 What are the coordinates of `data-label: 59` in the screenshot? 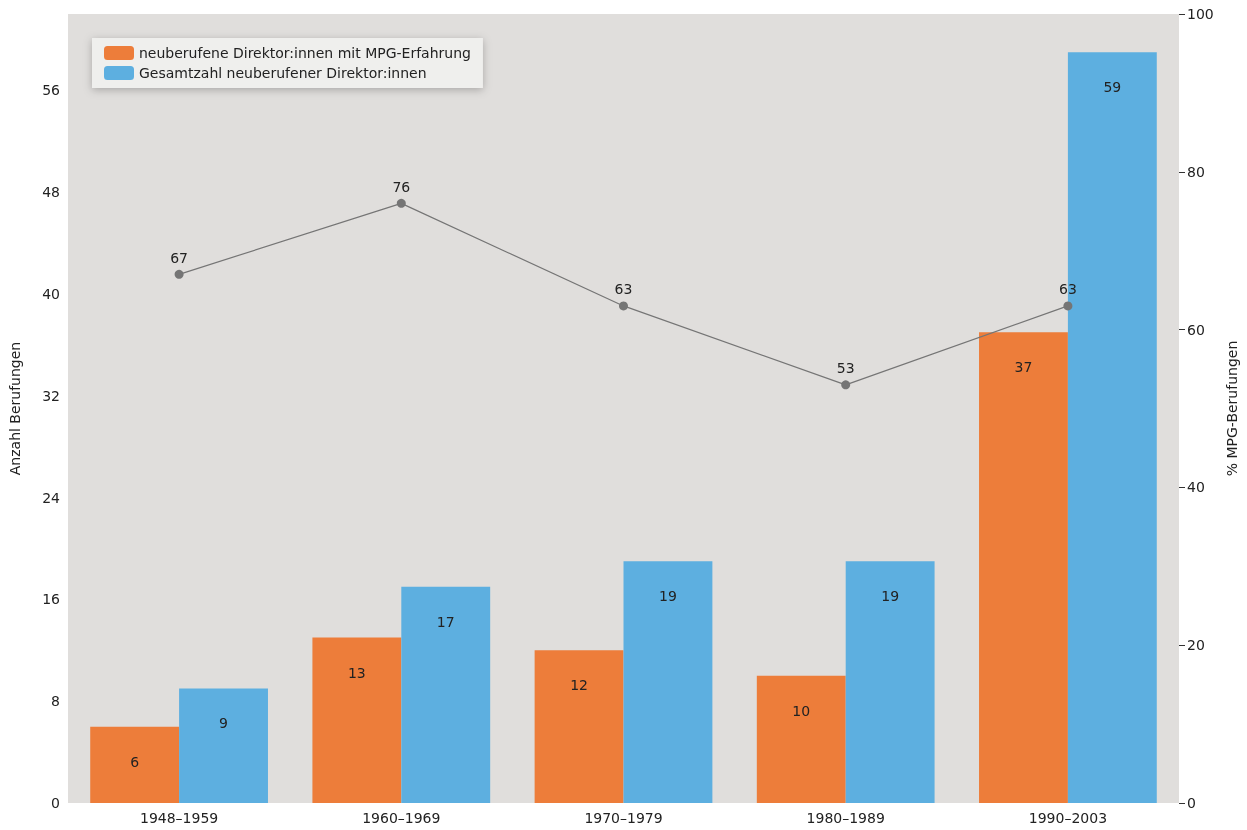 It's located at (1112, 87).